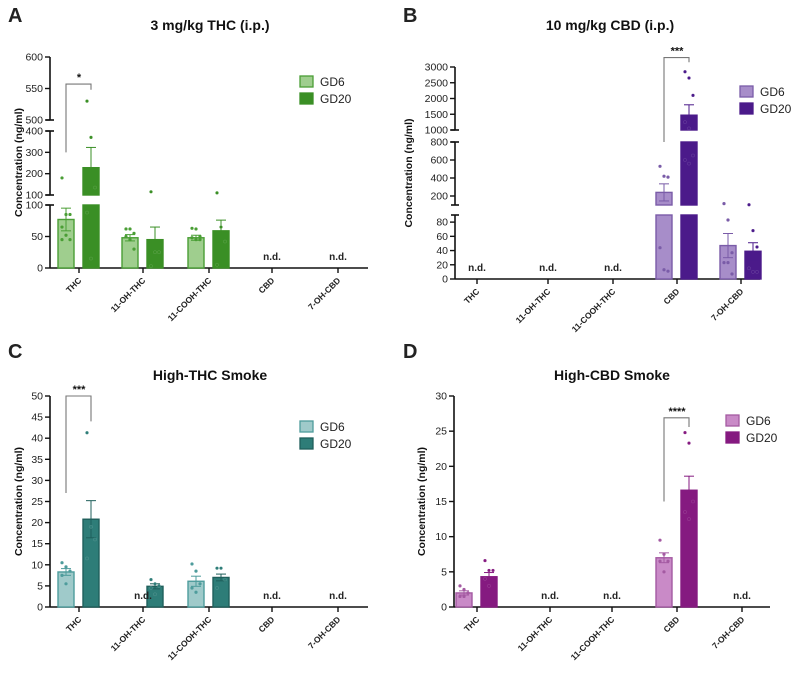 This screenshot has width=793, height=674. I want to click on y-tick-label: 2000, so click(437, 99).